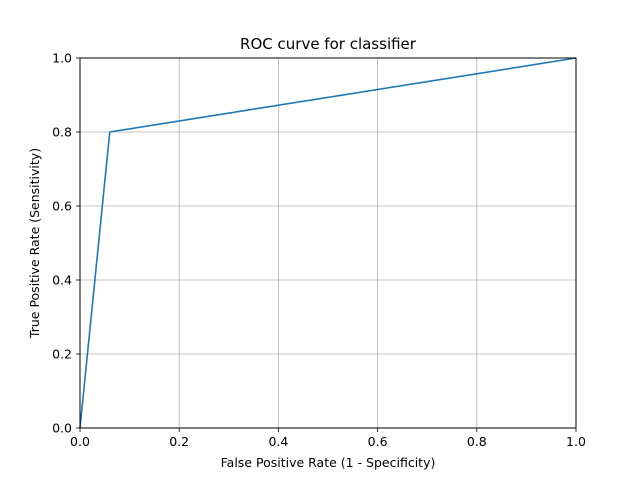  Describe the element at coordinates (62, 354) in the screenshot. I see `y-tick-label: 0.2` at that location.